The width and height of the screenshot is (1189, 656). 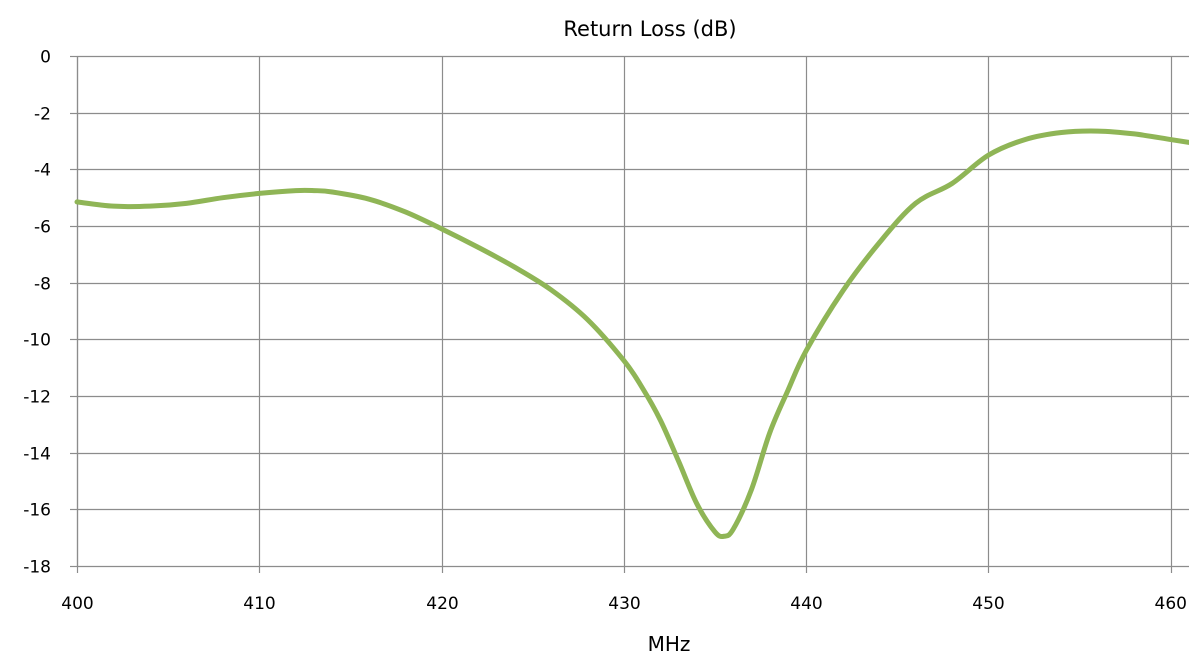 I want to click on x-tick-label: 410, so click(x=259, y=604).